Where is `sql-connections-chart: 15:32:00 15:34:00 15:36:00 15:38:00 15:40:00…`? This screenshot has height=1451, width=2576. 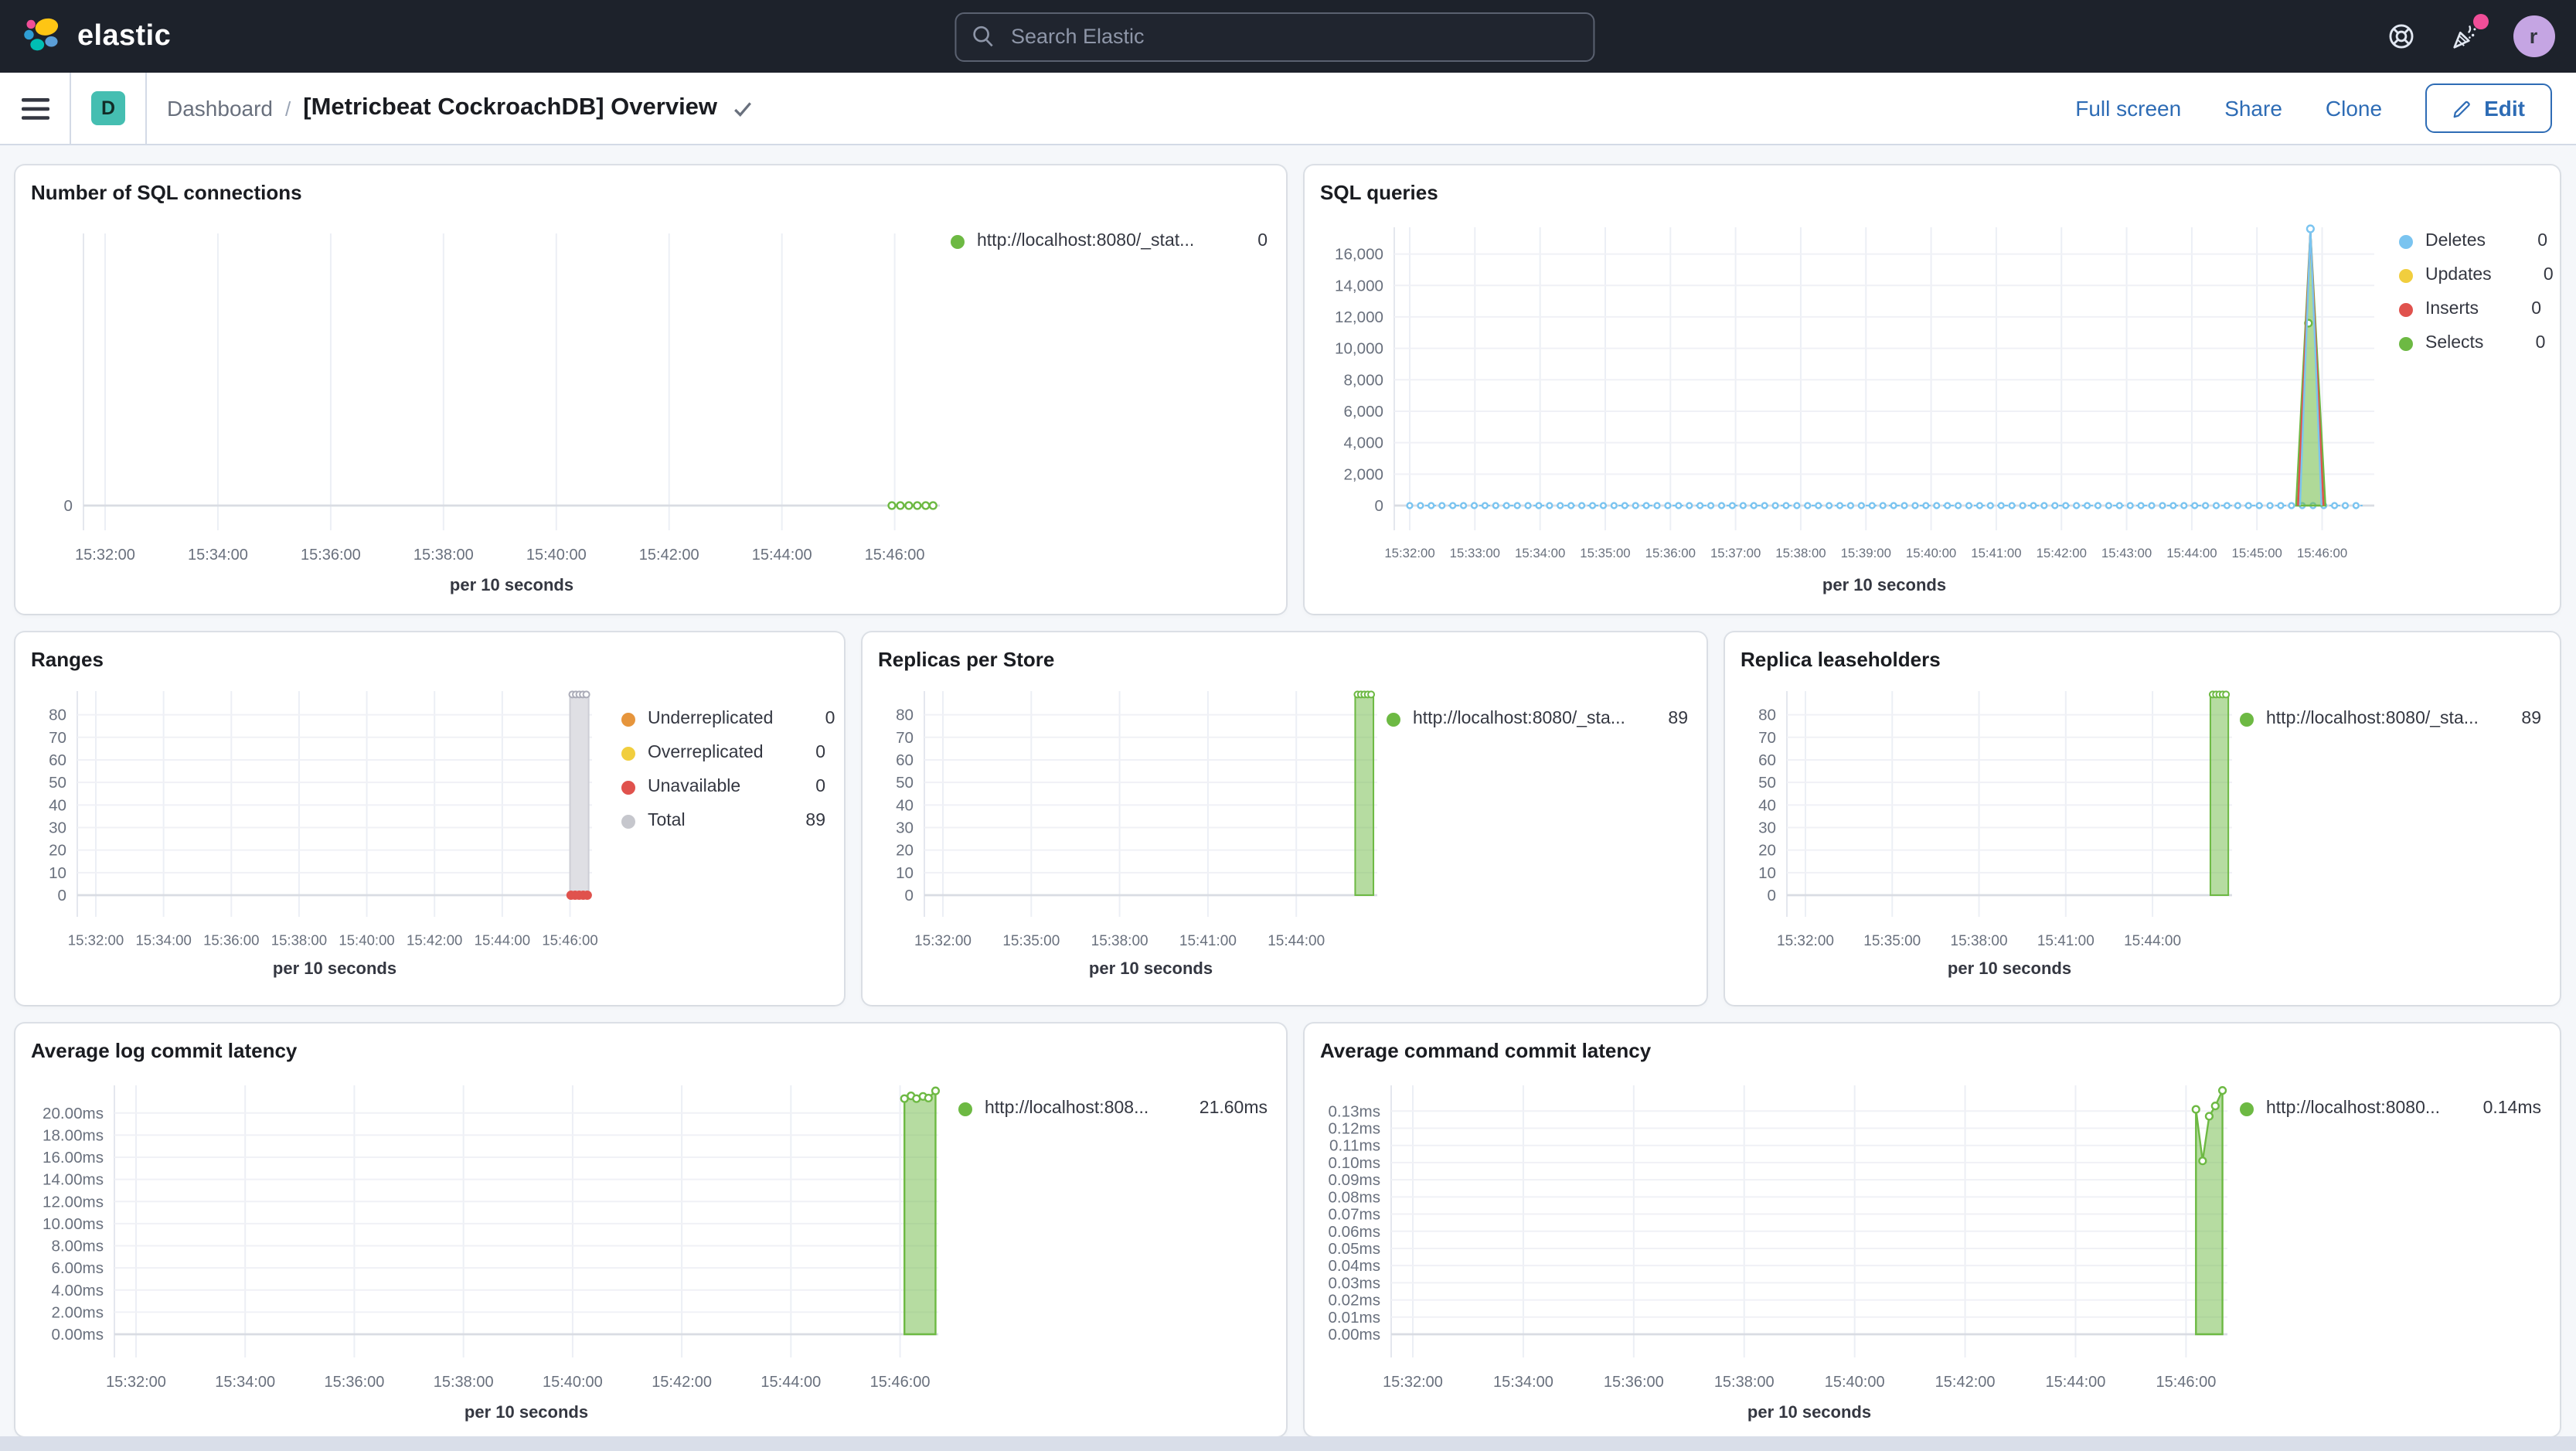
sql-connections-chart: 15:32:00 15:34:00 15:36:00 15:38:00 15:40:00… is located at coordinates (488, 403).